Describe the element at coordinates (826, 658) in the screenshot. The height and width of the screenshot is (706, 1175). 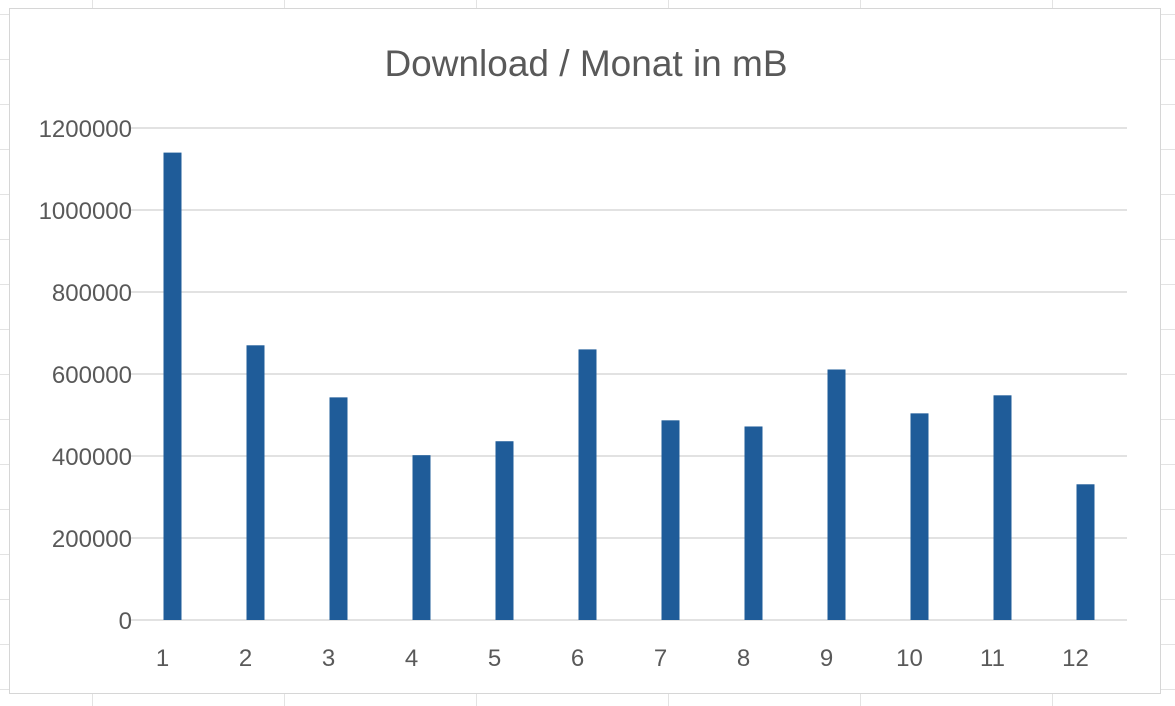
I see `x-tick-label: 9` at that location.